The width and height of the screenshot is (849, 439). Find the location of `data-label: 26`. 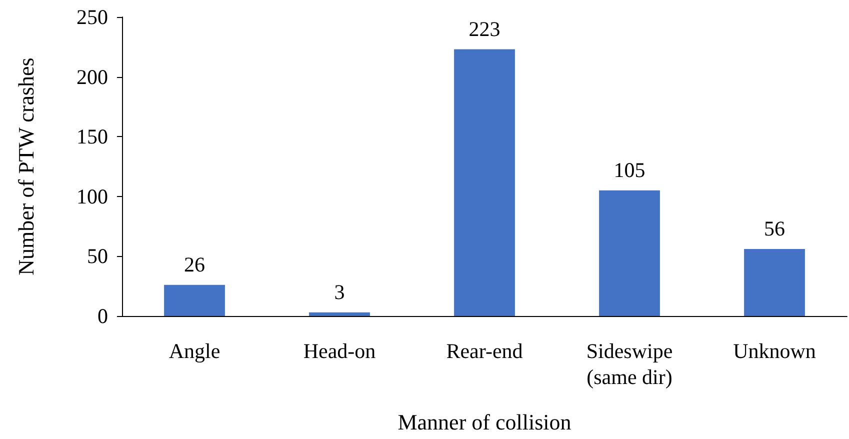

data-label: 26 is located at coordinates (194, 264).